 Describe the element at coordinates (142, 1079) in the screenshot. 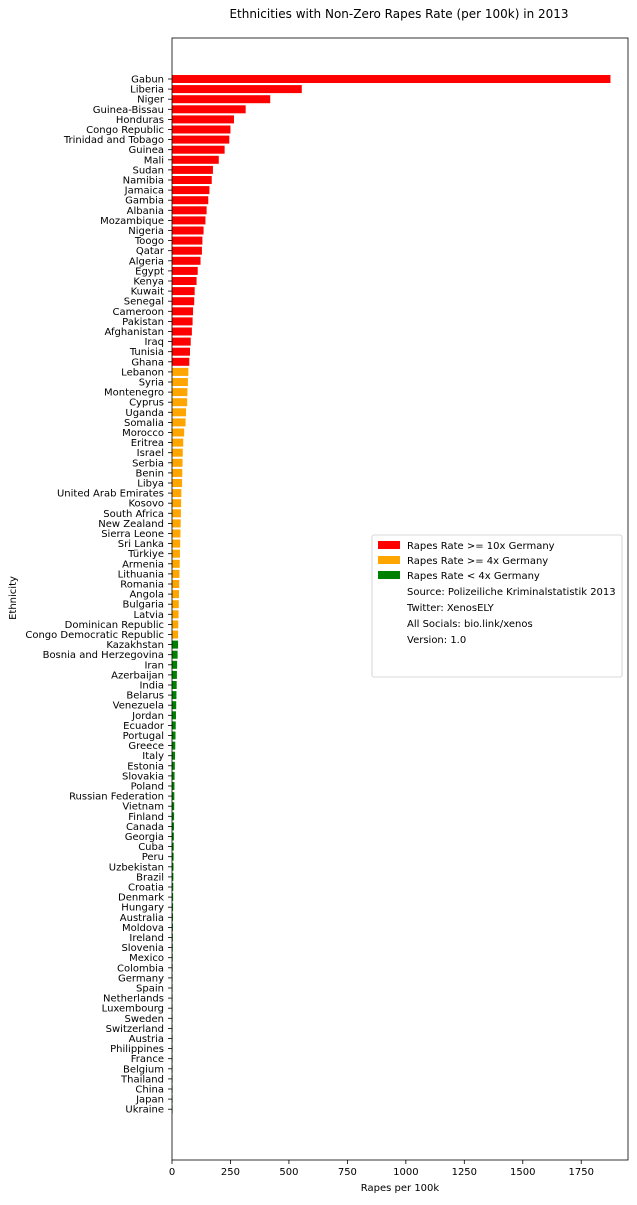

I see `category-label: Thailand` at that location.